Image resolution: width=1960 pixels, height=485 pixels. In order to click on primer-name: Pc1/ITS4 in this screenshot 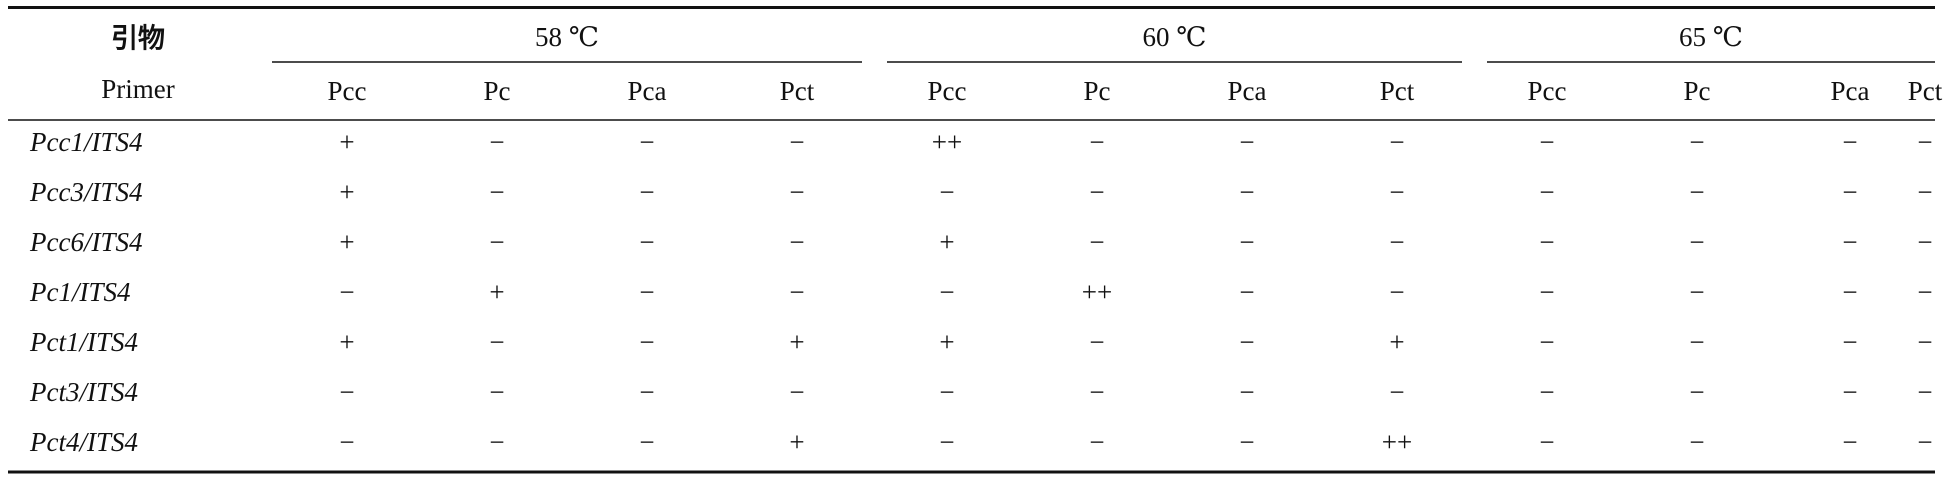, I will do `click(80, 292)`.